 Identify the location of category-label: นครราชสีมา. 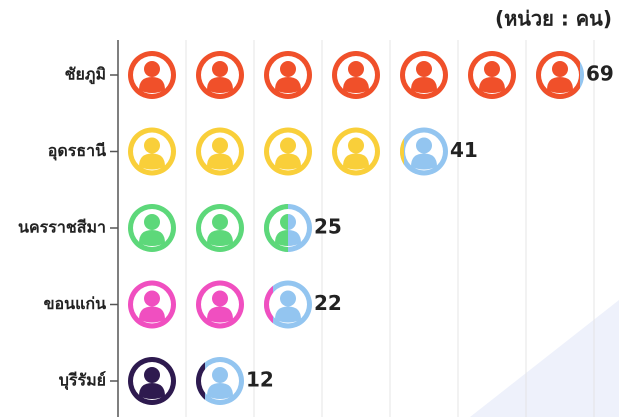
(62, 227).